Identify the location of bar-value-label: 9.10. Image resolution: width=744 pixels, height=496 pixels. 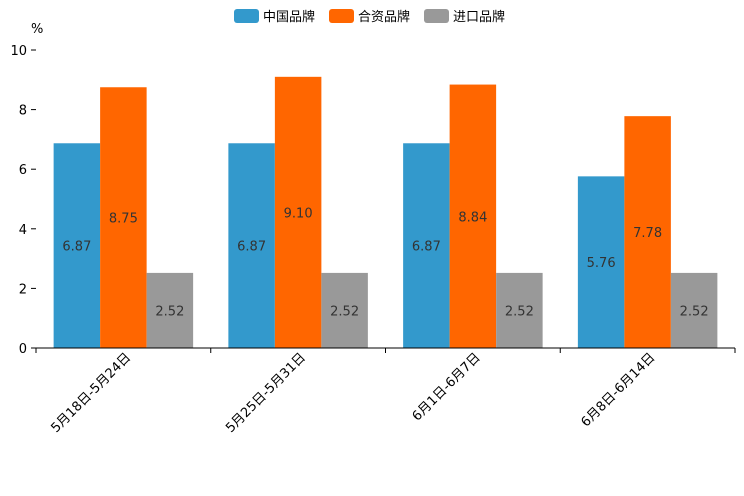
(298, 213).